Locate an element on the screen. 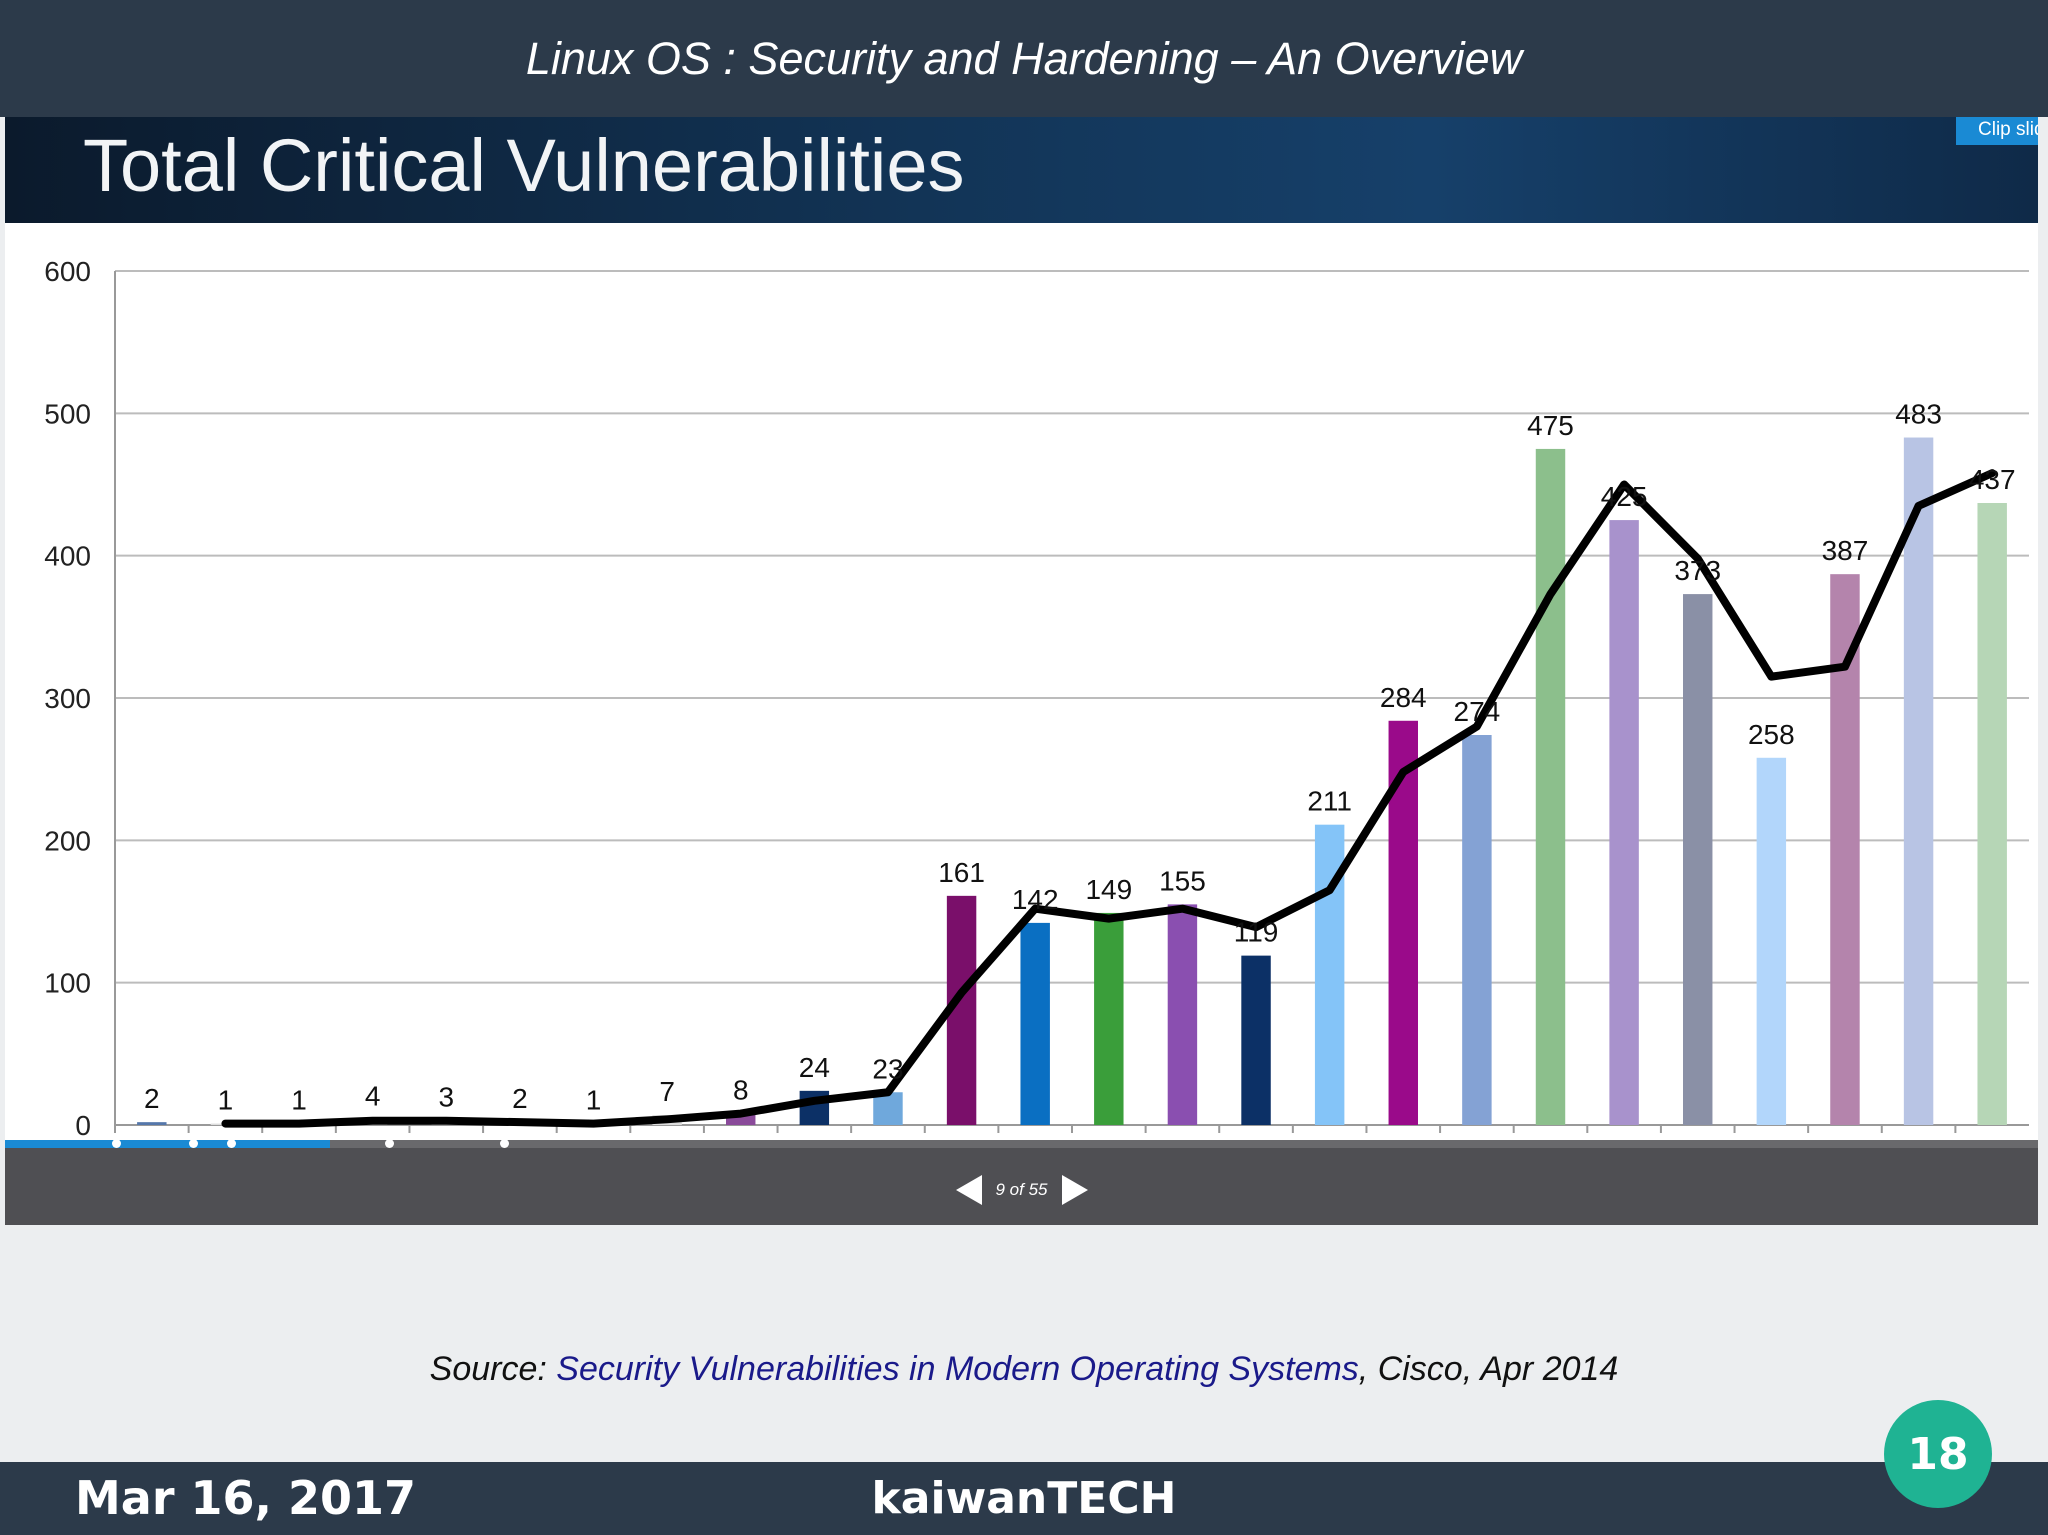 The height and width of the screenshot is (1535, 2048). previous-slide-icon is located at coordinates (968, 1190).